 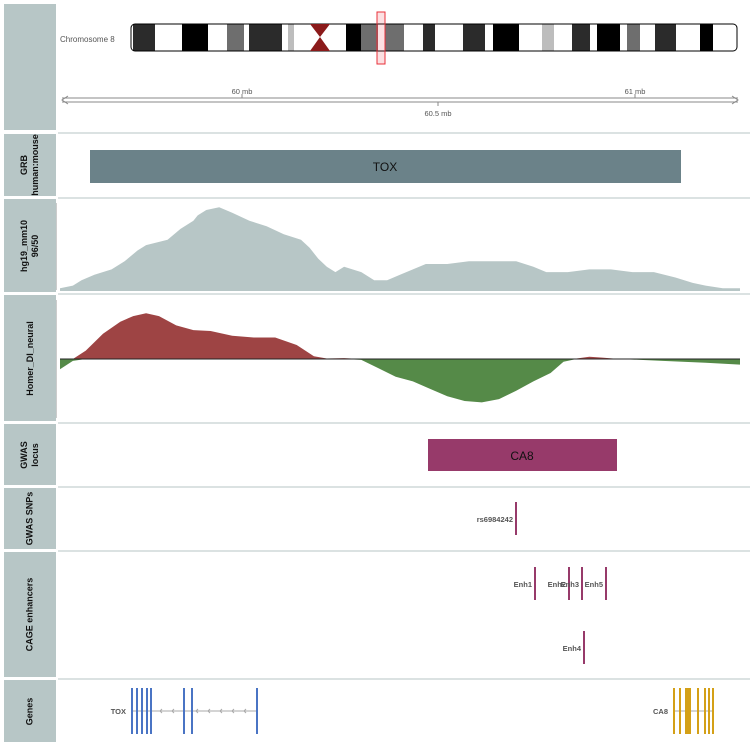 I want to click on homer-y-tick-label: -600, so click(x=43, y=416).